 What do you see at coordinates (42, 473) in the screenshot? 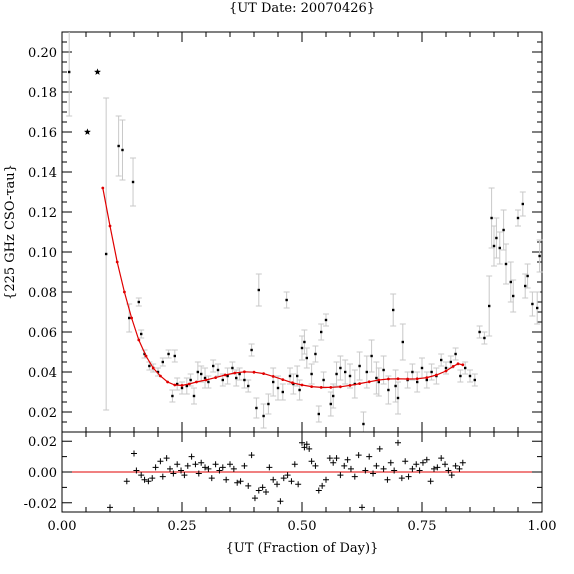
I see `res-y-tick-label: 0.00` at bounding box center [42, 473].